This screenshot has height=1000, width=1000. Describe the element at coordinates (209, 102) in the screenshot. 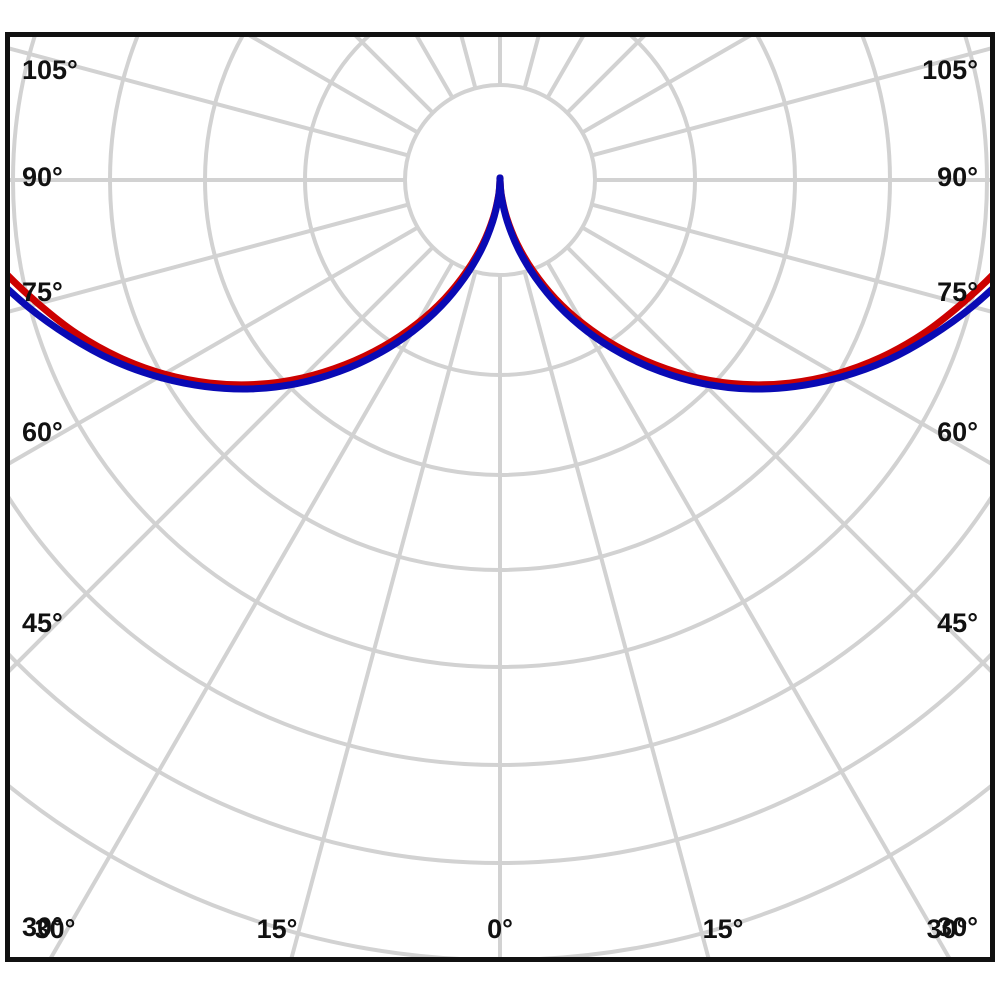

I see `grid-spoke--105` at that location.